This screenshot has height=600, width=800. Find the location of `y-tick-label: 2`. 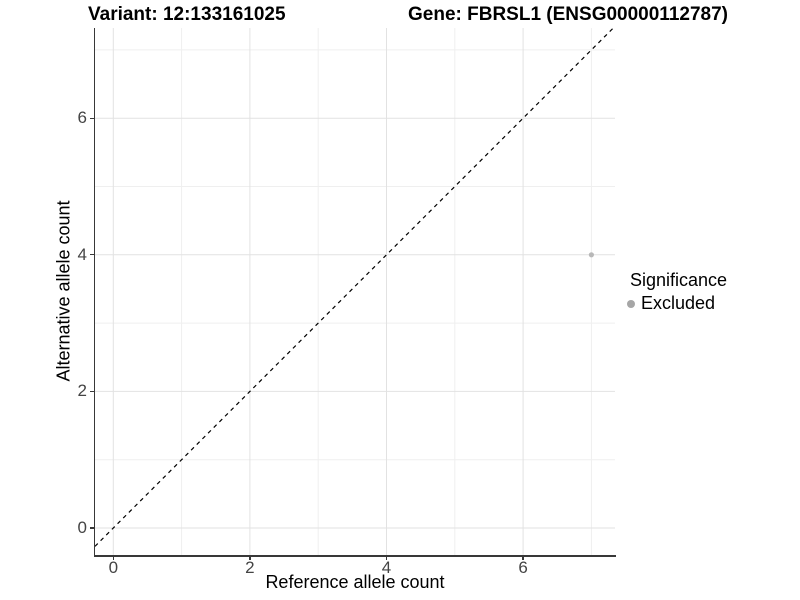

y-tick-label: 2 is located at coordinates (82, 391).